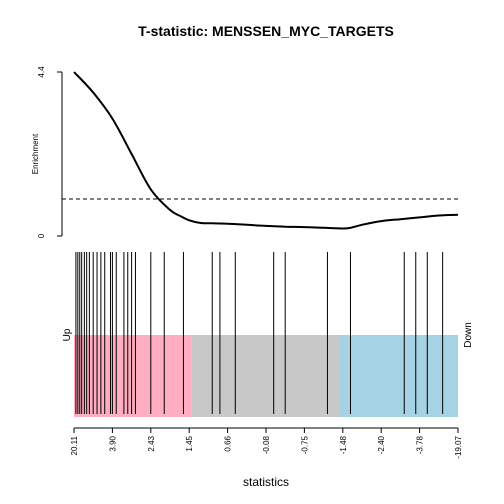  What do you see at coordinates (228, 443) in the screenshot?
I see `x-tick-label: 0.66` at bounding box center [228, 443].